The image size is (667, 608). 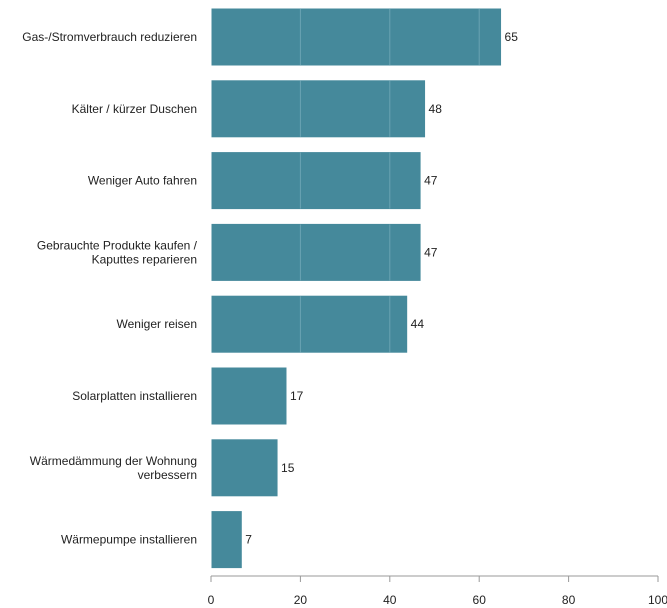 What do you see at coordinates (390, 600) in the screenshot?
I see `x-tick-label: 40` at bounding box center [390, 600].